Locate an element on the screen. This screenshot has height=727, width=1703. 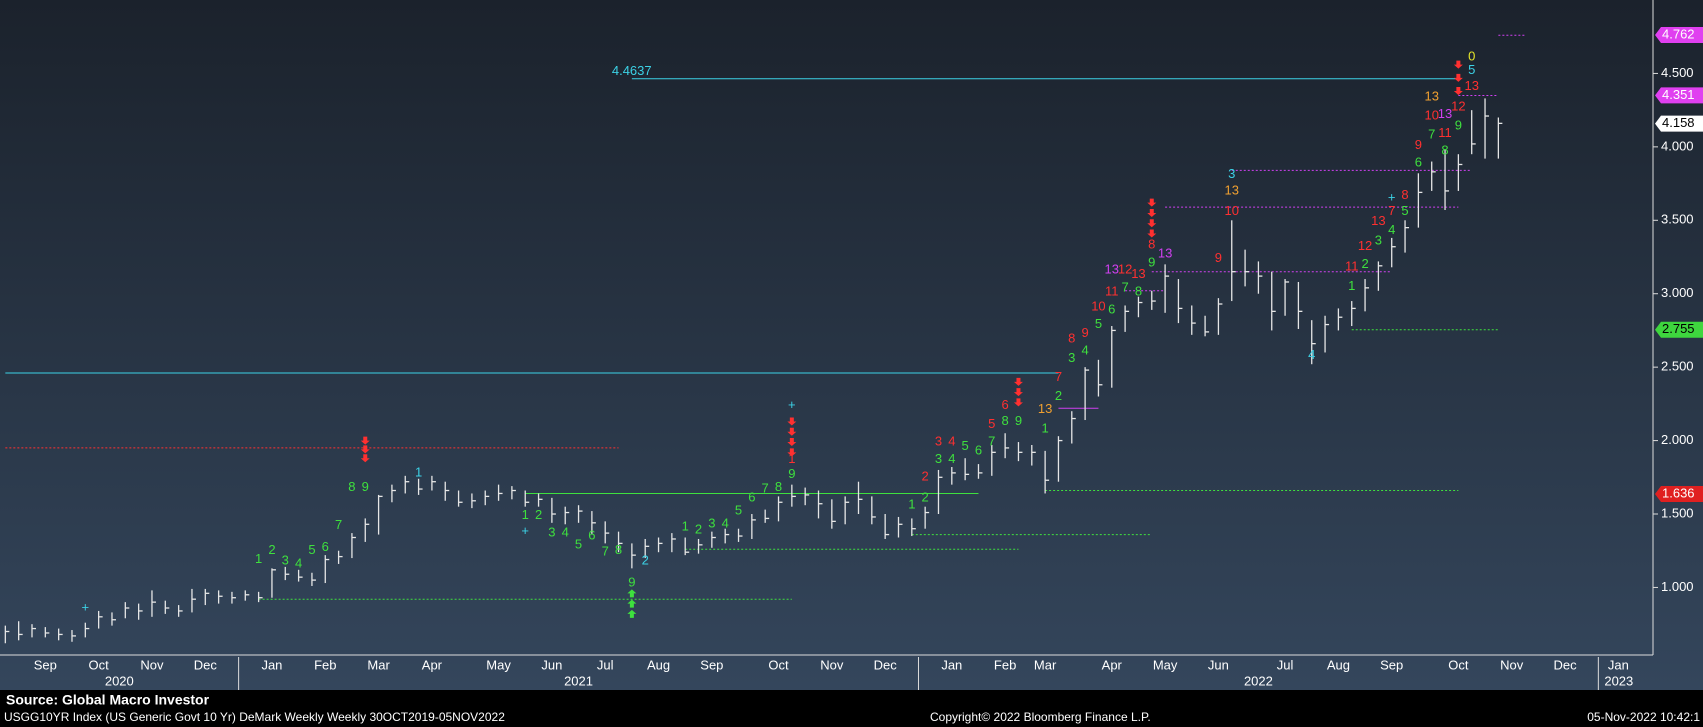
x-tick-label: Aug is located at coordinates (658, 664).